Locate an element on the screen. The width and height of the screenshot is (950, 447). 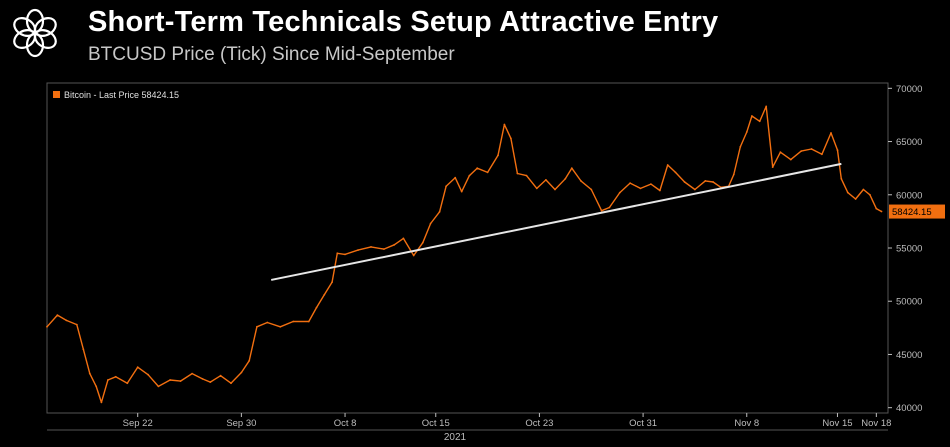
last-price-tag-box is located at coordinates (917, 211).